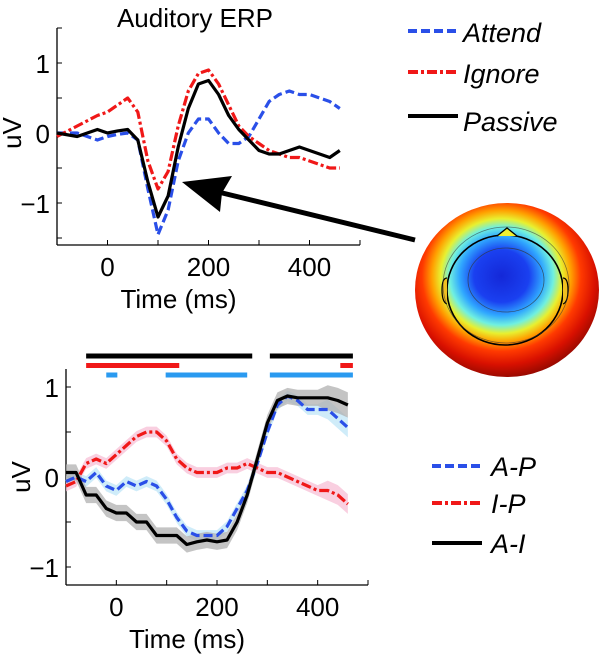 The width and height of the screenshot is (600, 670). I want to click on series-line-i-p, so click(207, 468).